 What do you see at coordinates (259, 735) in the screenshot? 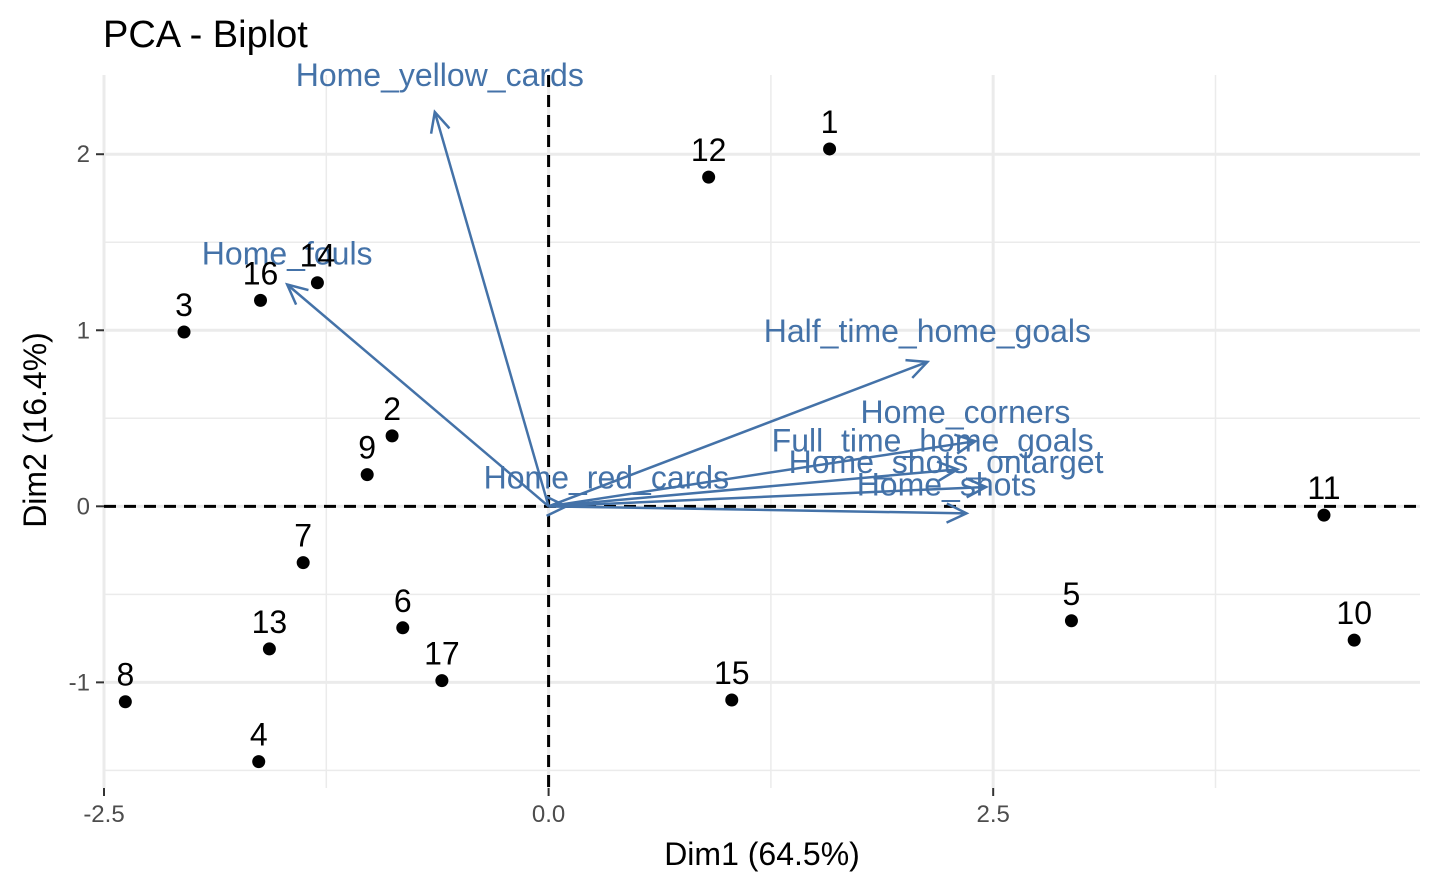
I see `point-label: 4` at bounding box center [259, 735].